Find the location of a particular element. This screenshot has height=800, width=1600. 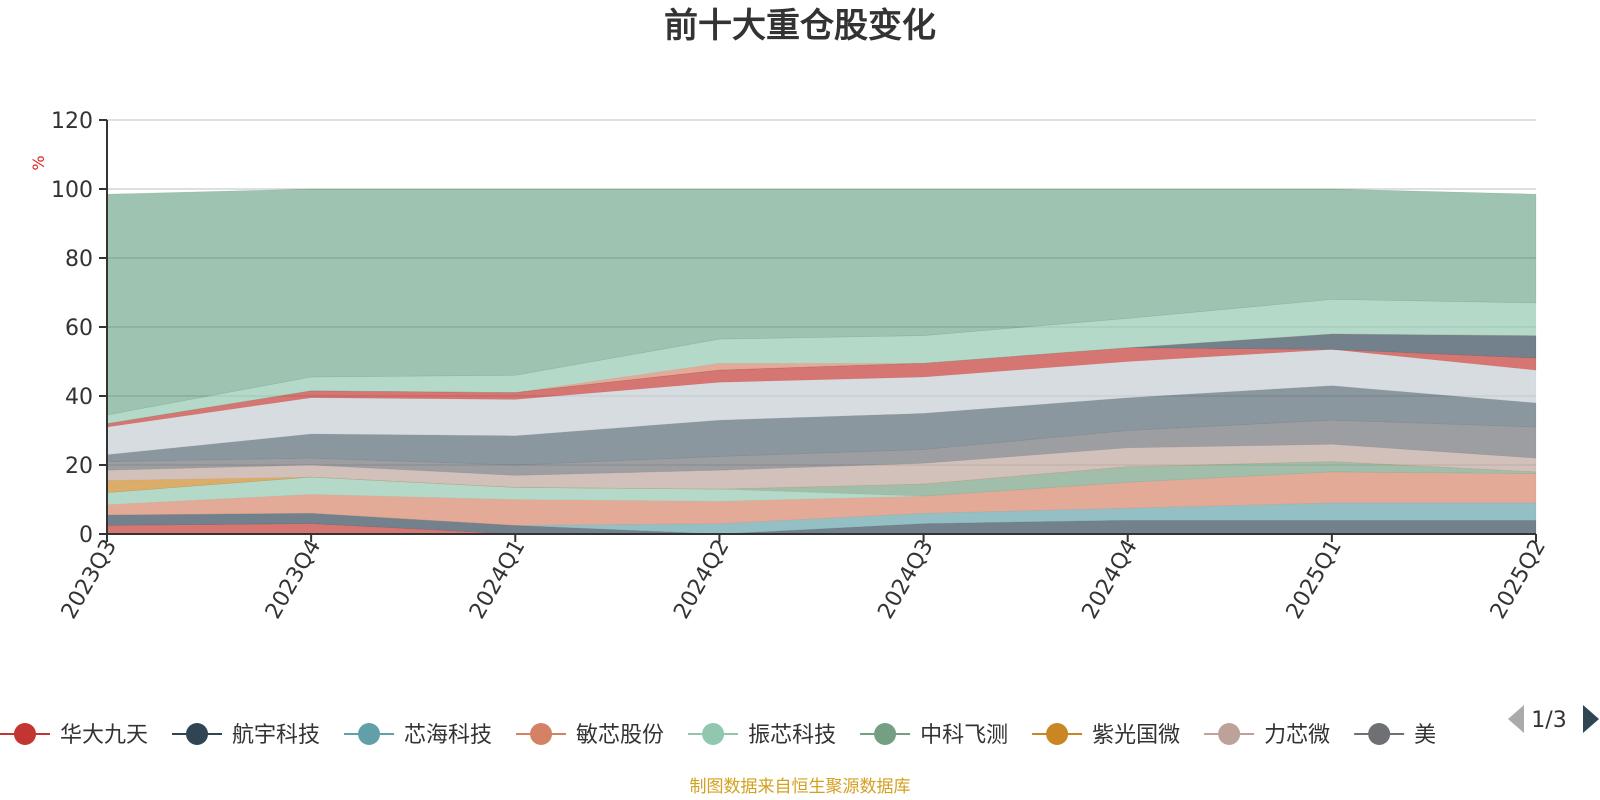

y-tick-label: 60 is located at coordinates (79, 328).